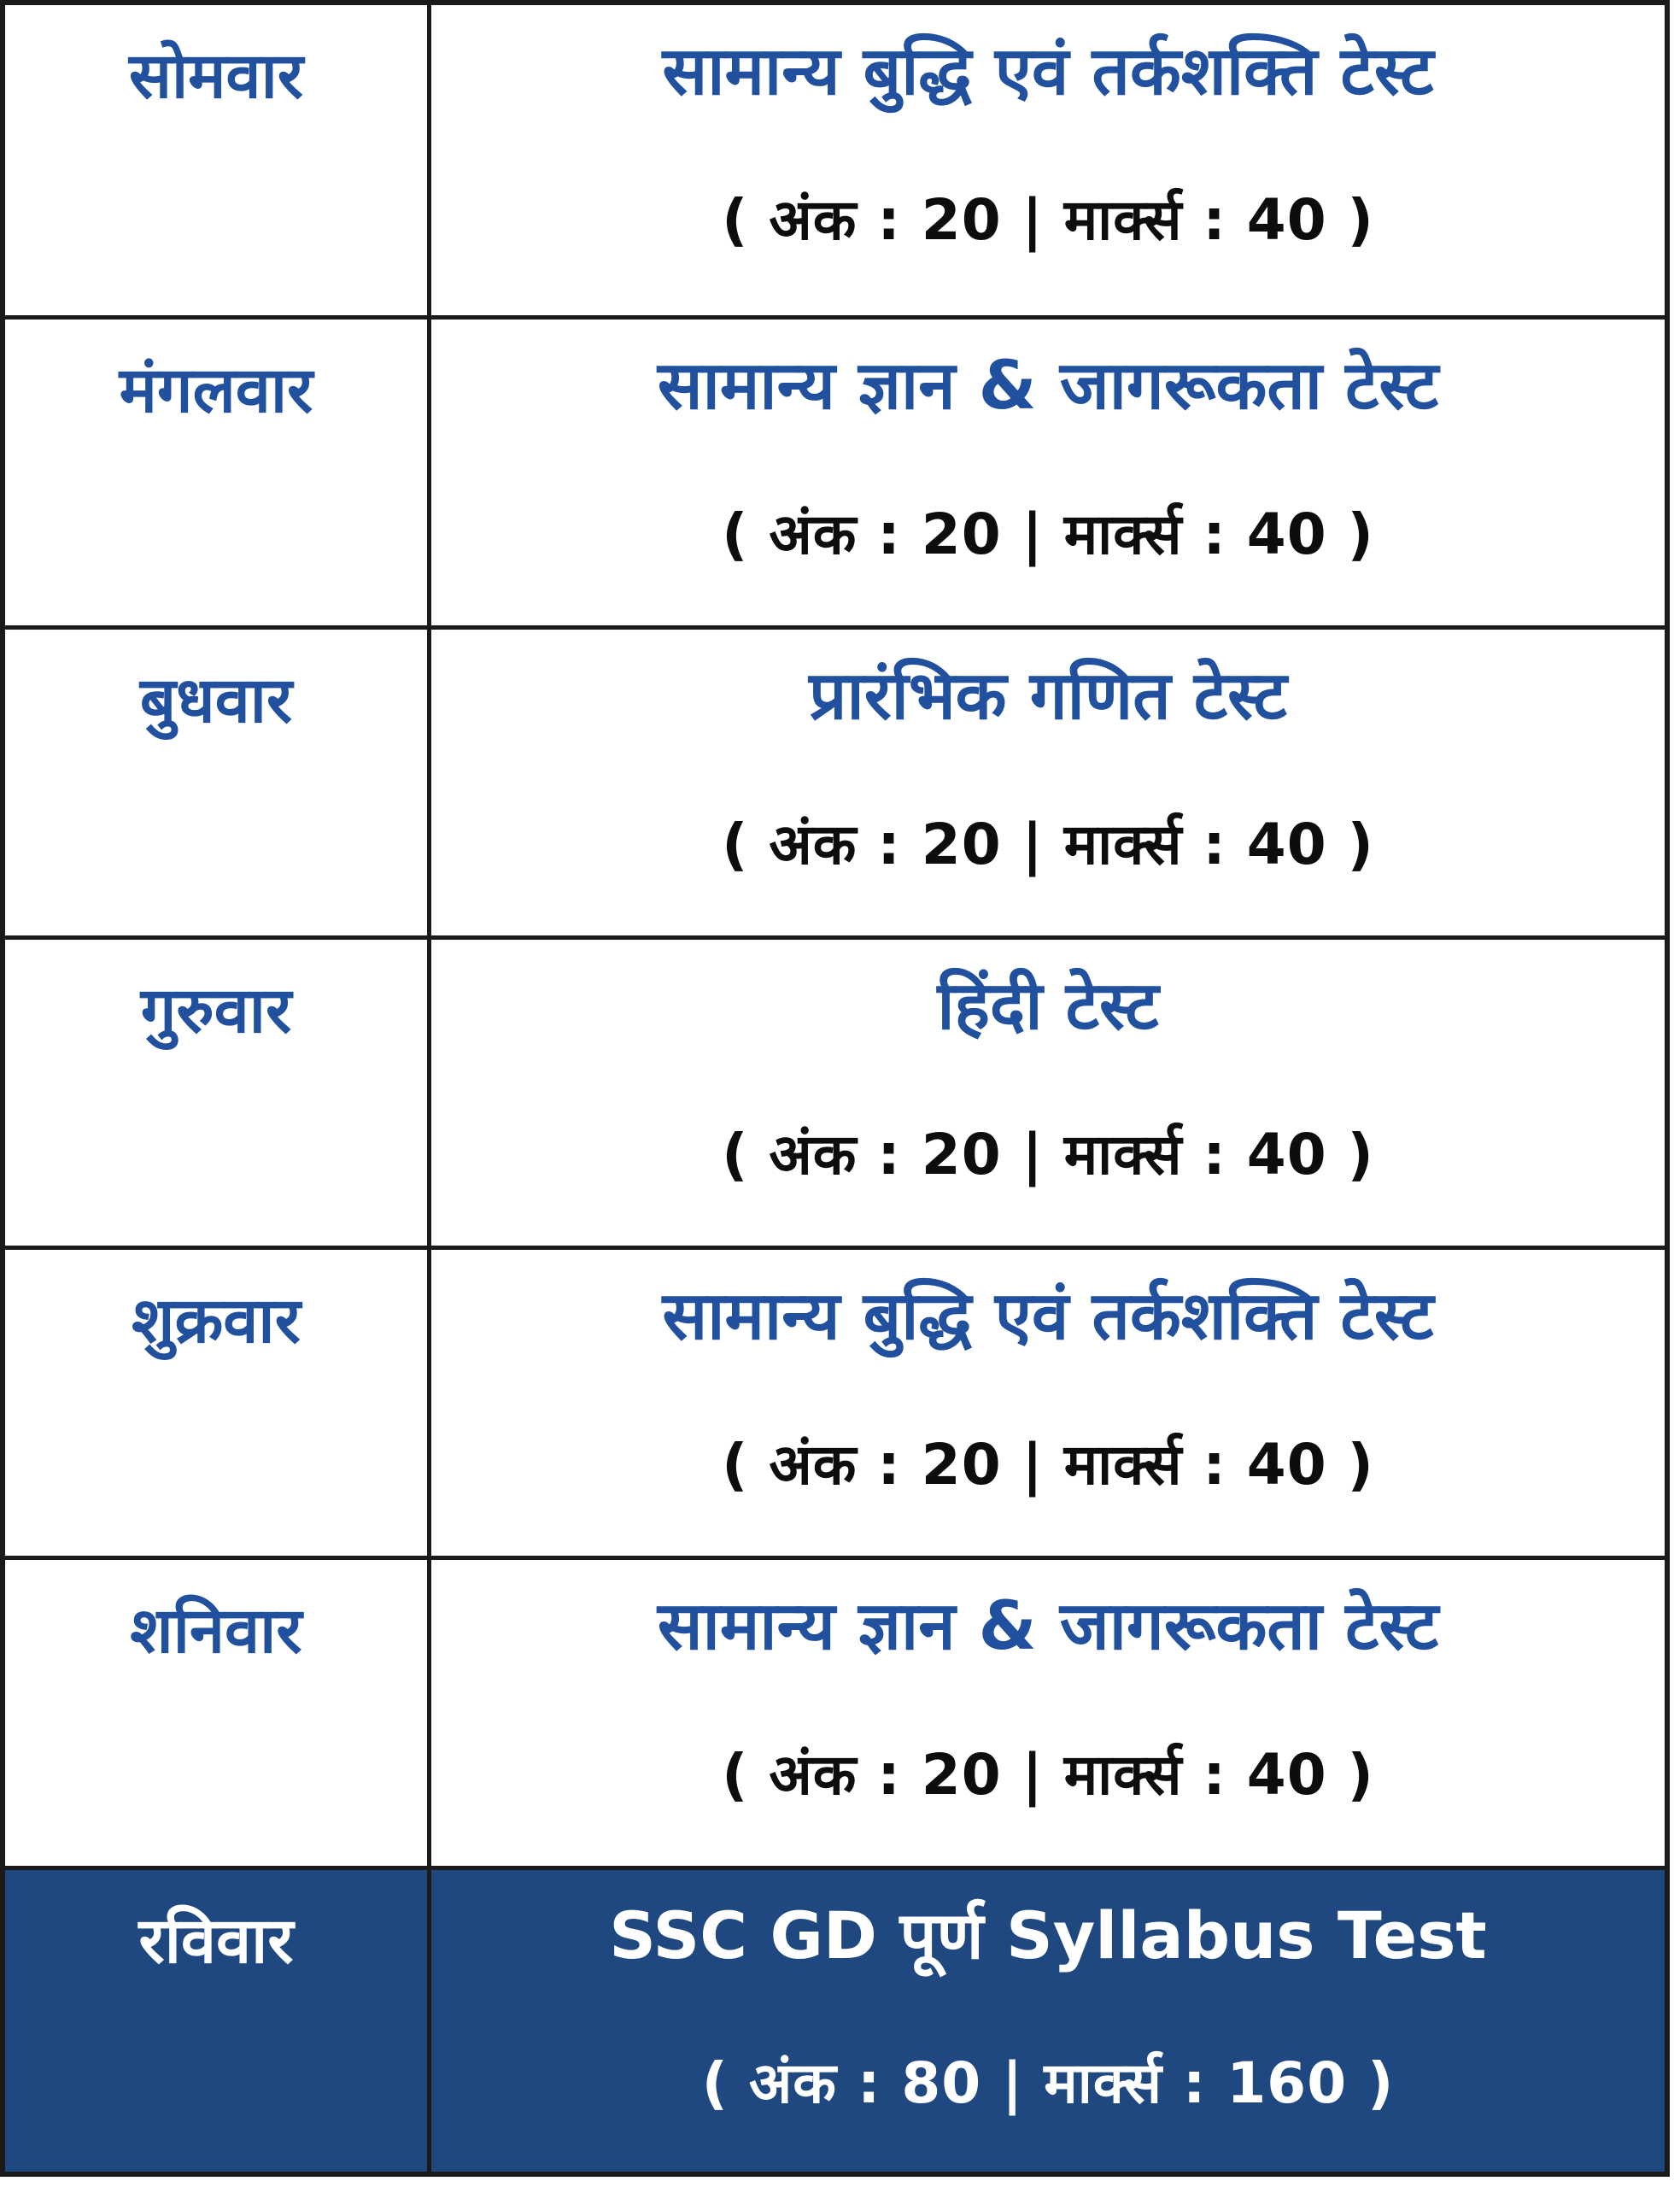 The height and width of the screenshot is (2187, 1680). Describe the element at coordinates (218, 1093) in the screenshot. I see `day-cell: गुरुवार` at that location.